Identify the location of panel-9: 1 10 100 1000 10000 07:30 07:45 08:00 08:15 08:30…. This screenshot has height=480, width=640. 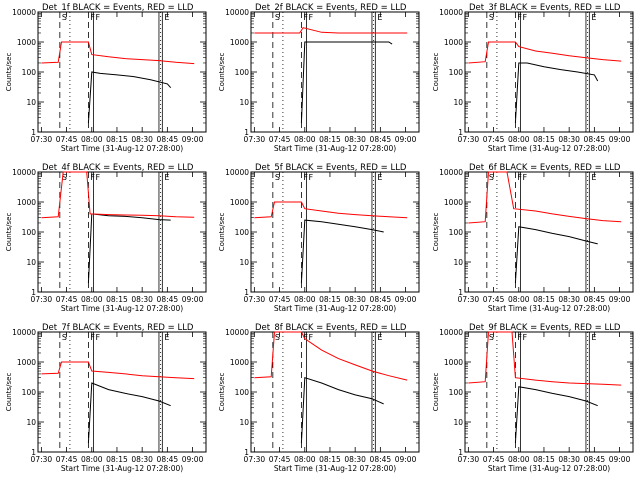
(533, 398).